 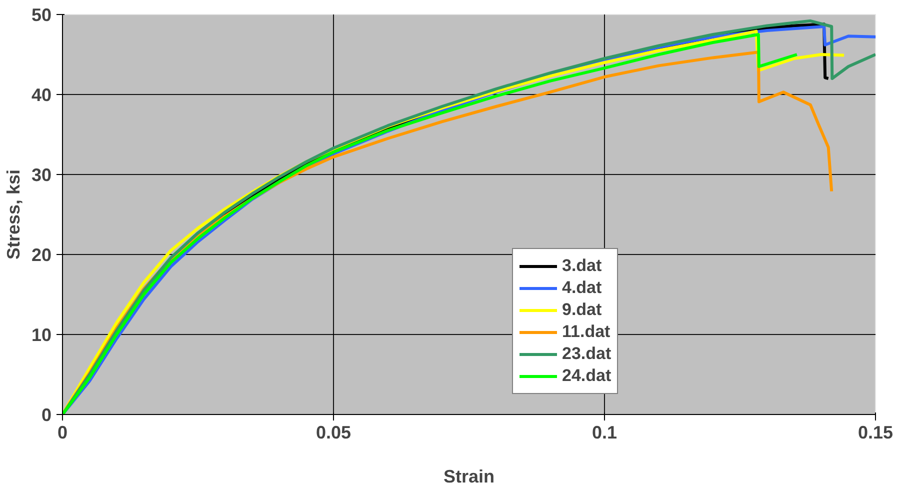 What do you see at coordinates (605, 432) in the screenshot?
I see `x-tick-label: 0.1` at bounding box center [605, 432].